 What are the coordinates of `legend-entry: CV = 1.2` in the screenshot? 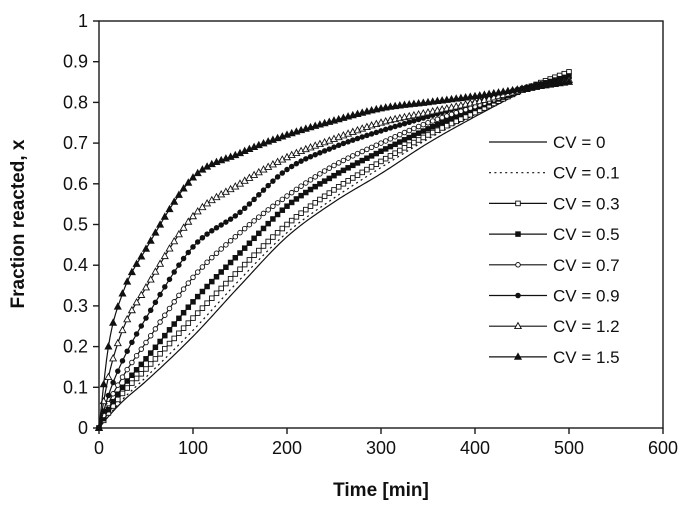 It's located at (554, 326).